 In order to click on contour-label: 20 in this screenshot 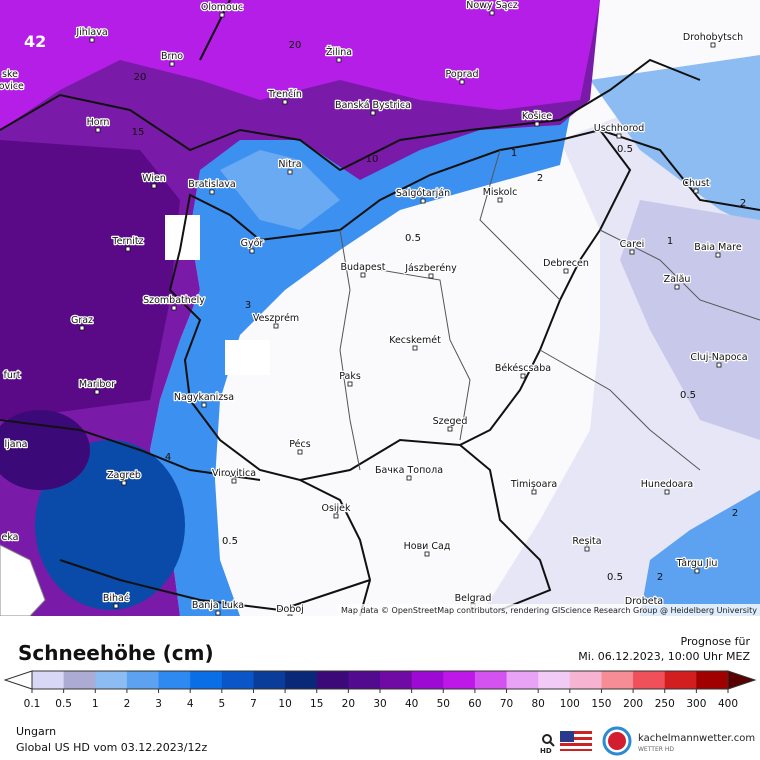, I will do `click(295, 45)`.